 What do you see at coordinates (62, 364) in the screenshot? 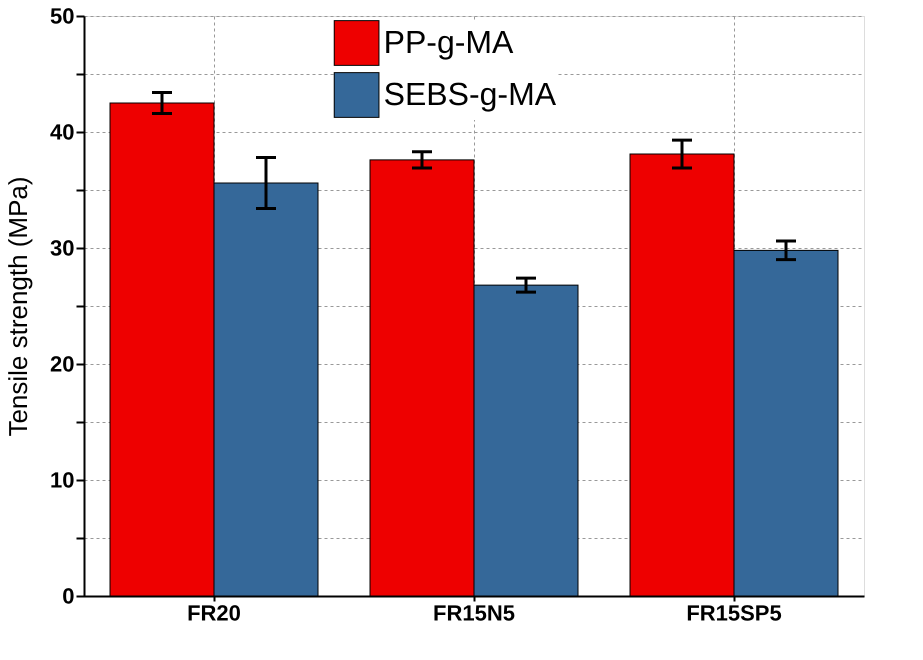
I see `y-tick-label: 20` at bounding box center [62, 364].